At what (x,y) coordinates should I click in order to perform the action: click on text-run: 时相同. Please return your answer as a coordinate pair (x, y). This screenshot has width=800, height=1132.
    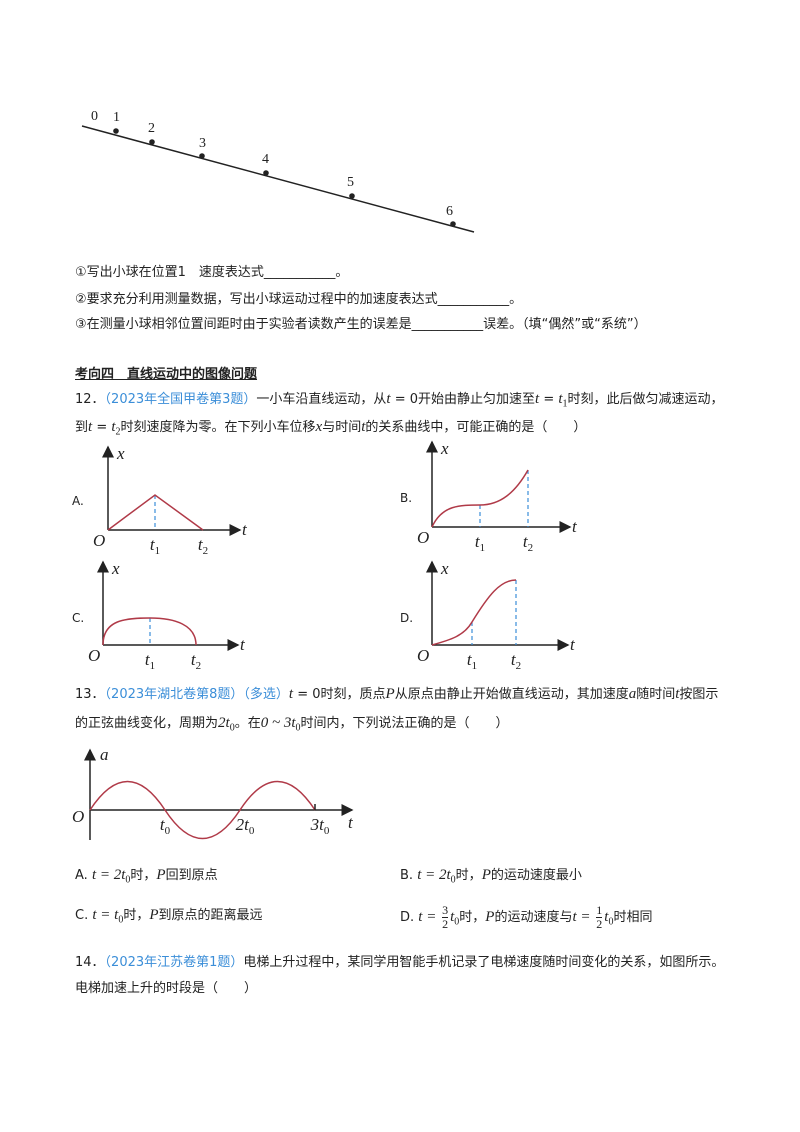
    Looking at the image, I should click on (633, 917).